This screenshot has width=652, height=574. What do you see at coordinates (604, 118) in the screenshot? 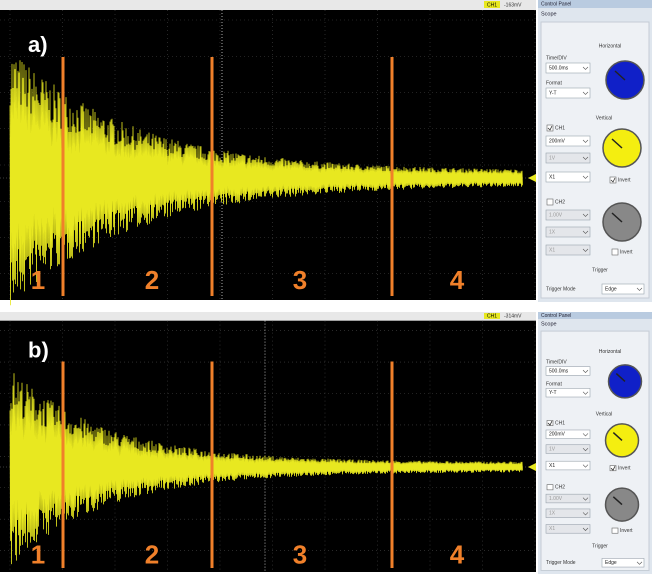
I see `section-heading: Vertical` at bounding box center [604, 118].